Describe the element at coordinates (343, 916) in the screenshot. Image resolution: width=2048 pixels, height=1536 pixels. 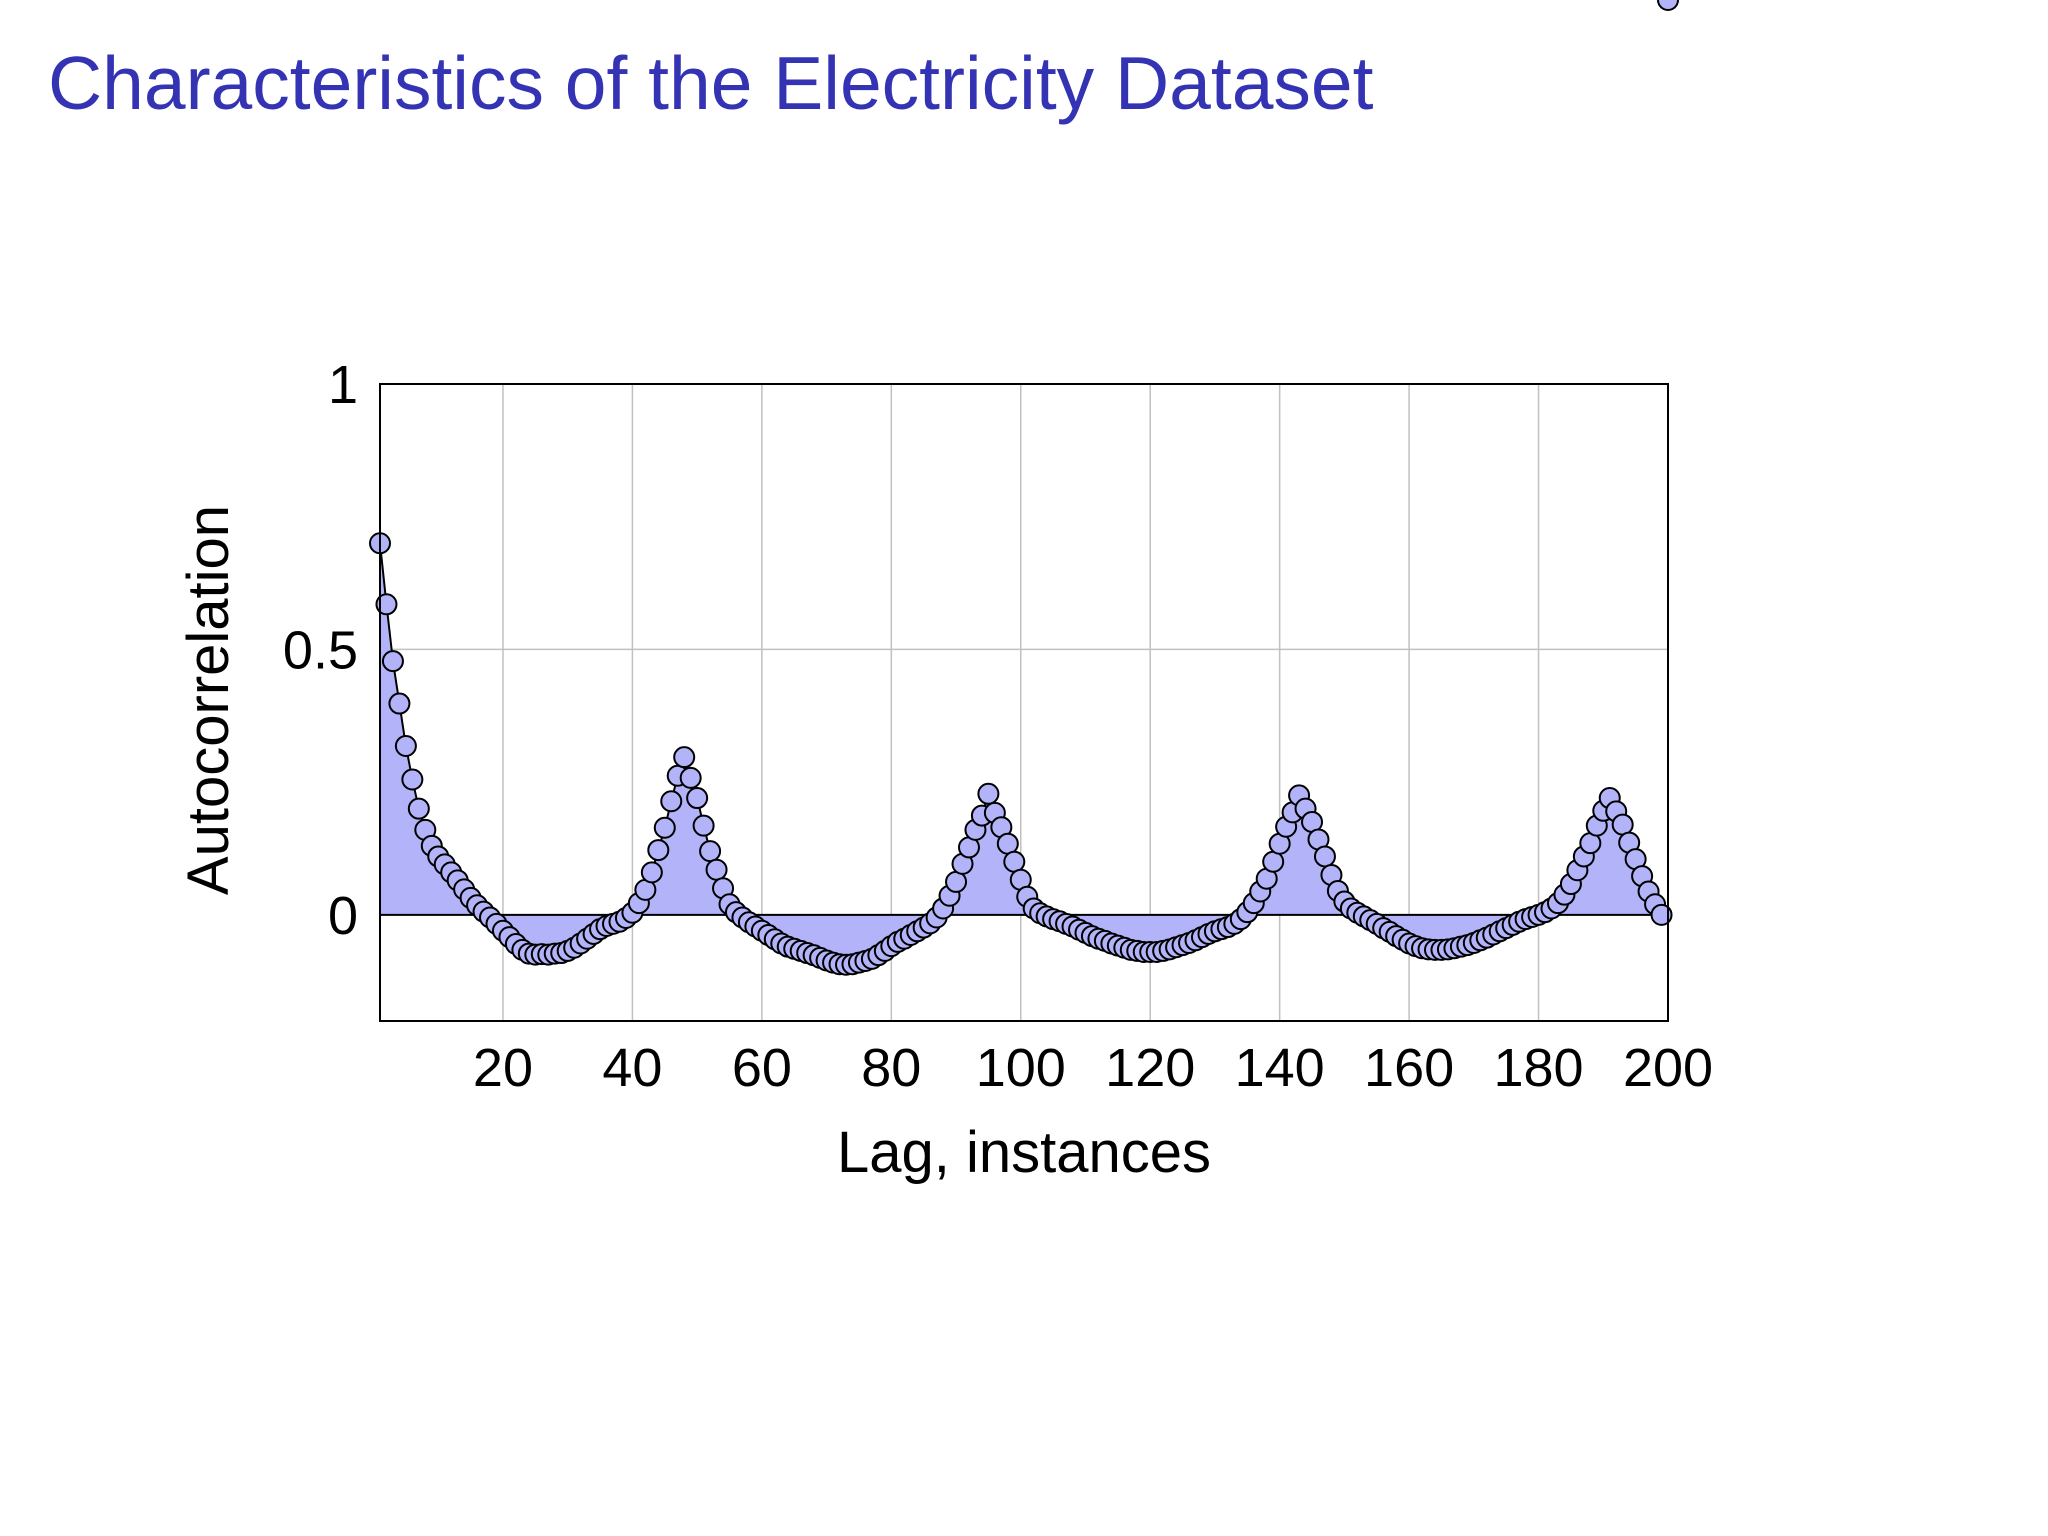
I see `y-tick-label: 0` at that location.